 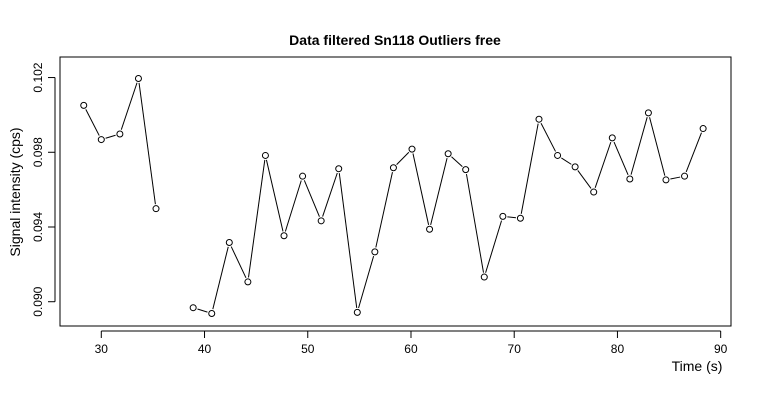 I want to click on x-tick-label: 70, so click(x=515, y=349).